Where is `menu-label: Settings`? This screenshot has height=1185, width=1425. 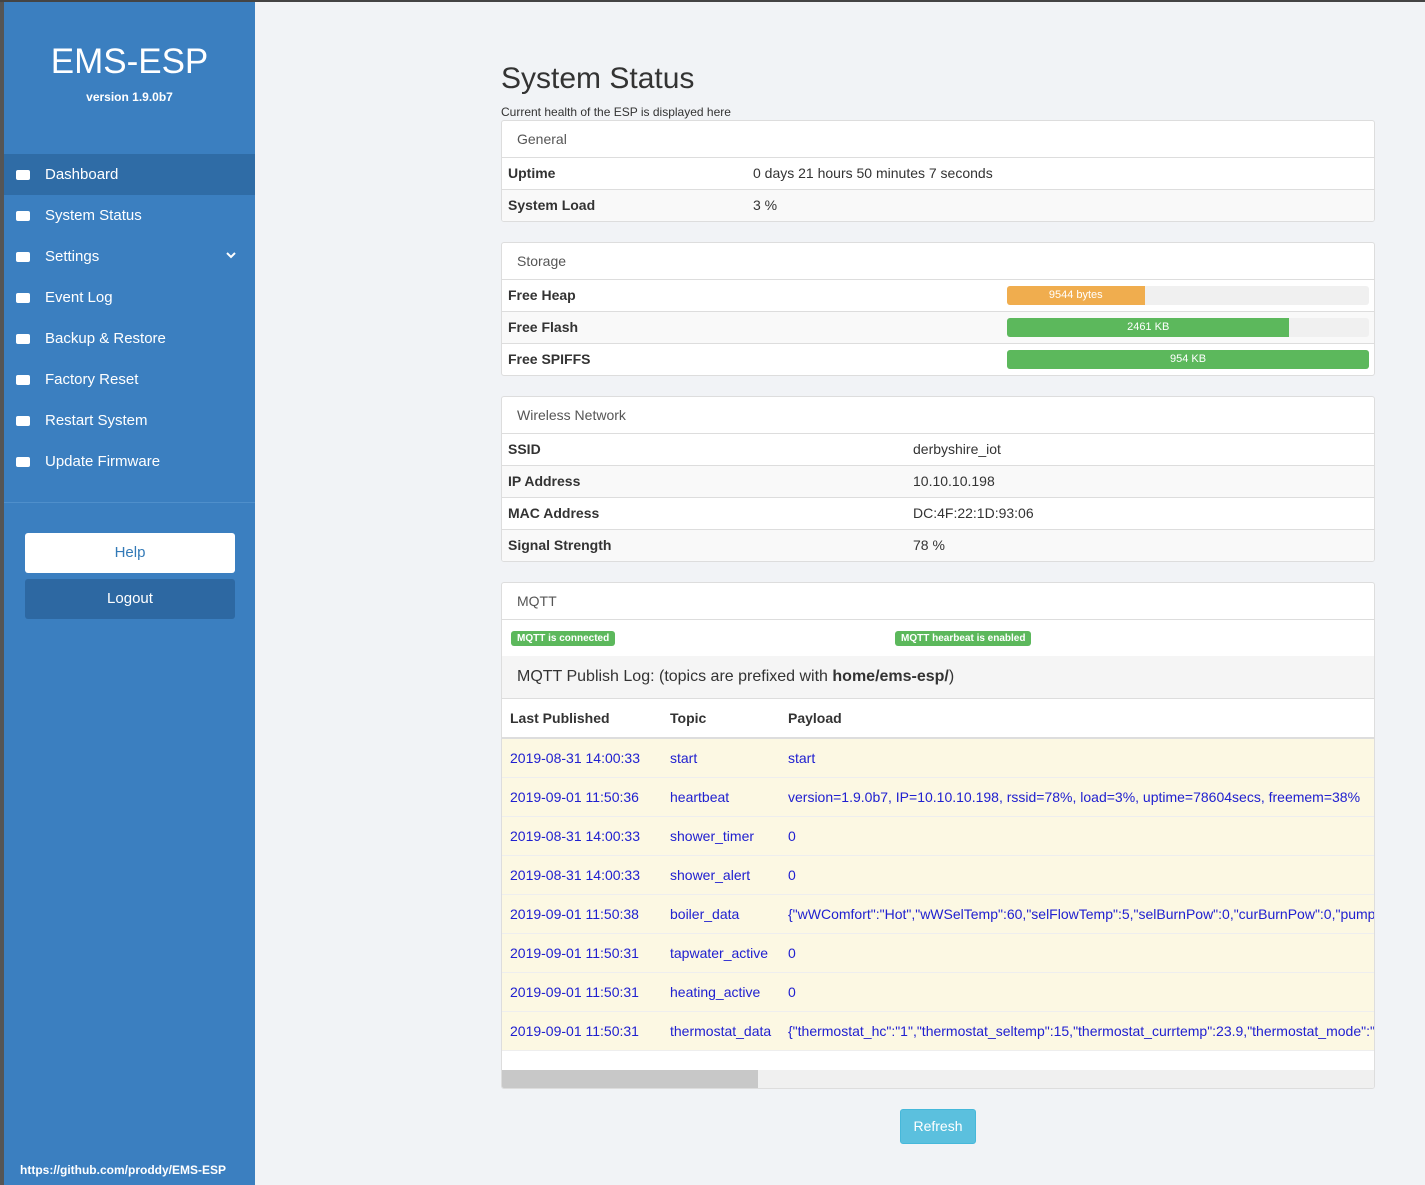
menu-label: Settings is located at coordinates (72, 256).